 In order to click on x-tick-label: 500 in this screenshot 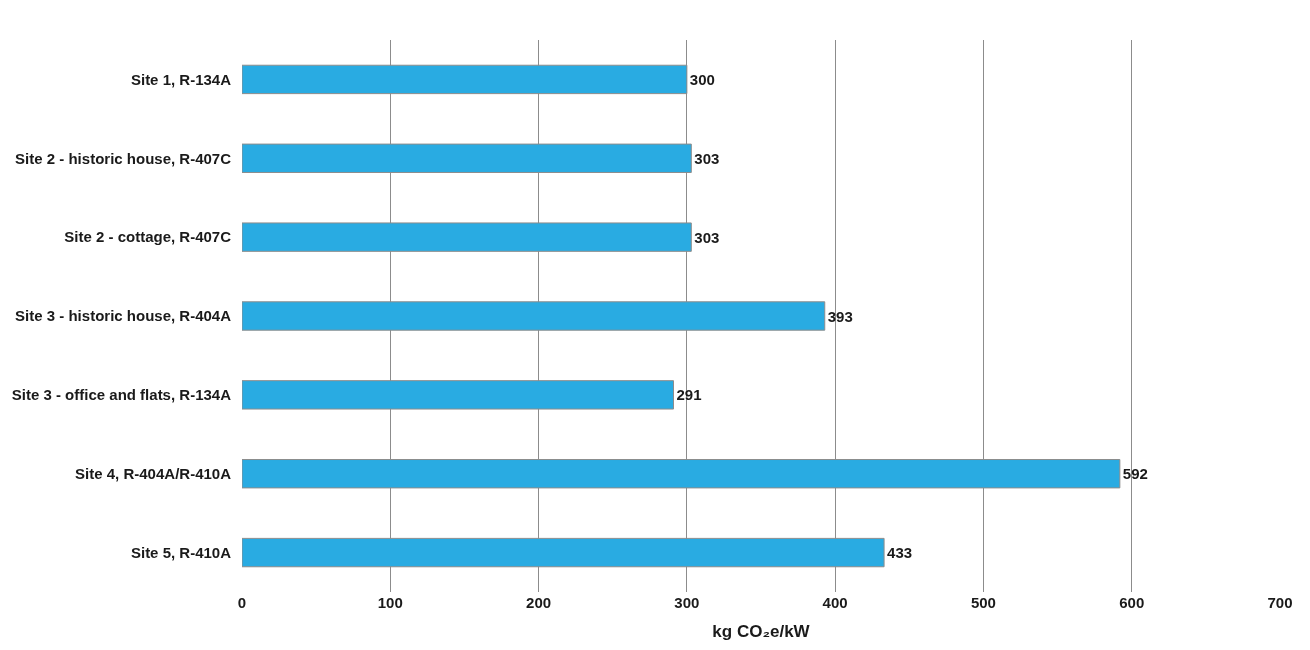, I will do `click(983, 602)`.